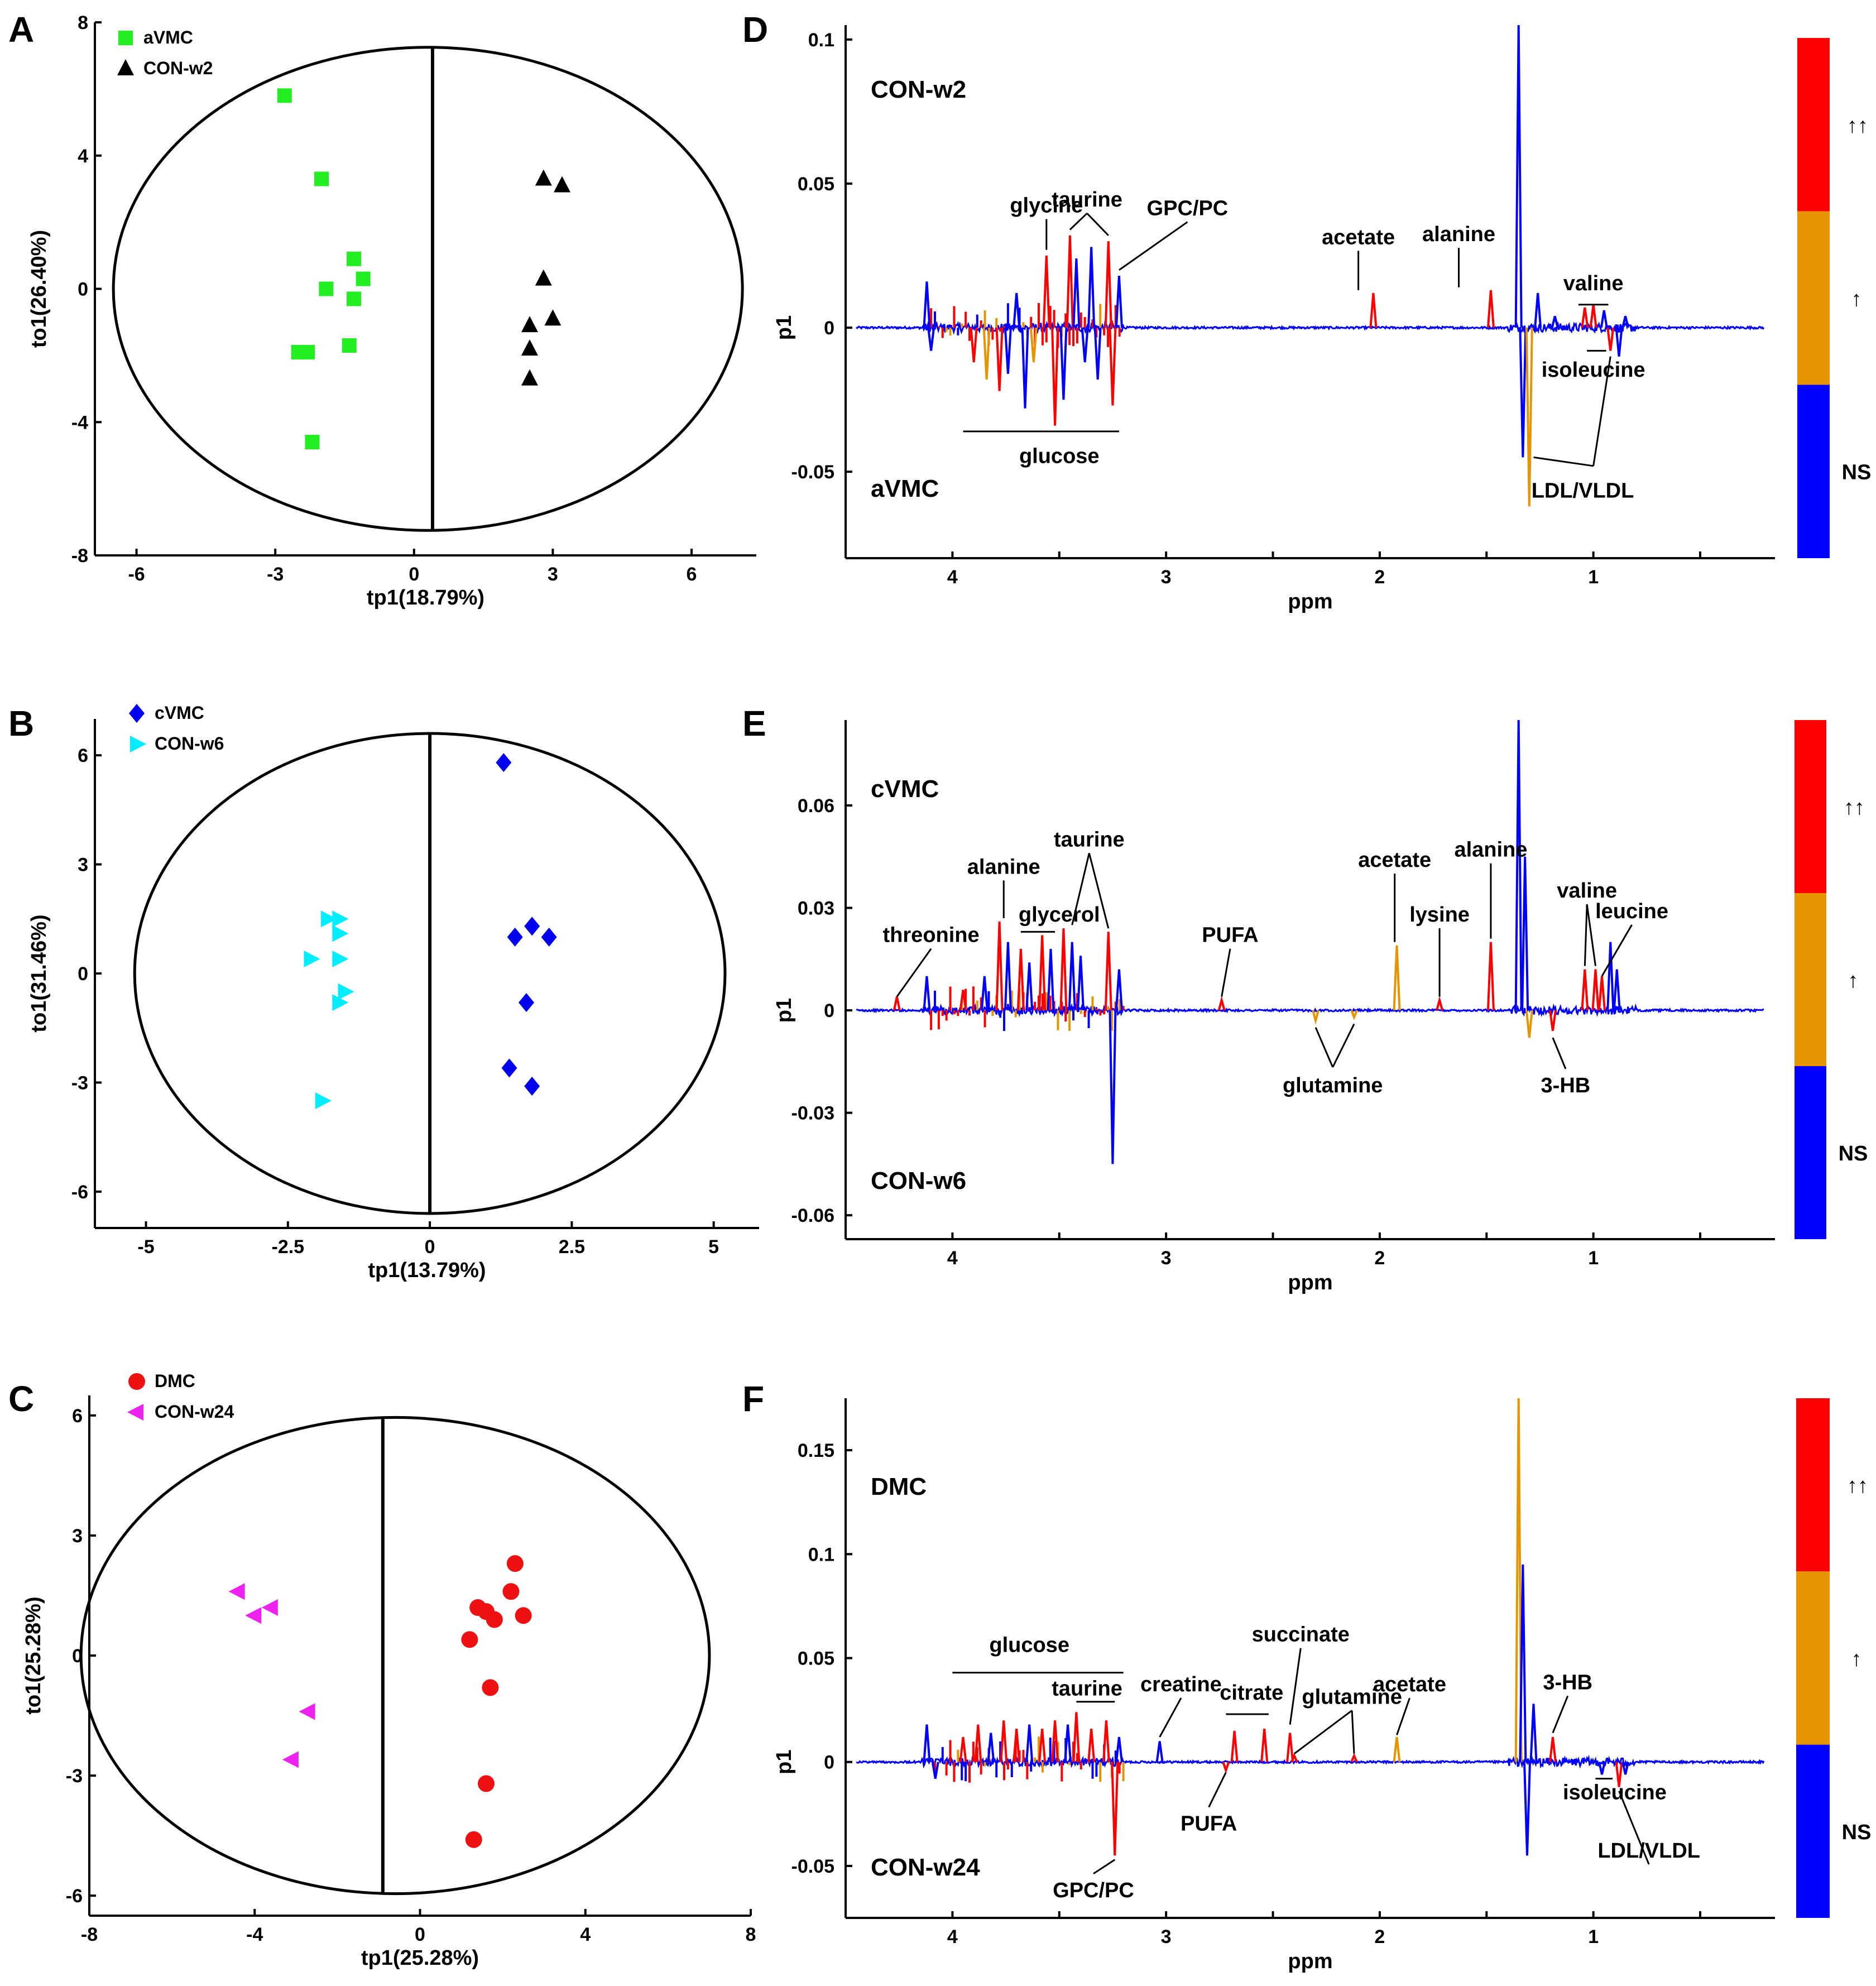  What do you see at coordinates (74, 1776) in the screenshot?
I see `y-tick-label: -3` at bounding box center [74, 1776].